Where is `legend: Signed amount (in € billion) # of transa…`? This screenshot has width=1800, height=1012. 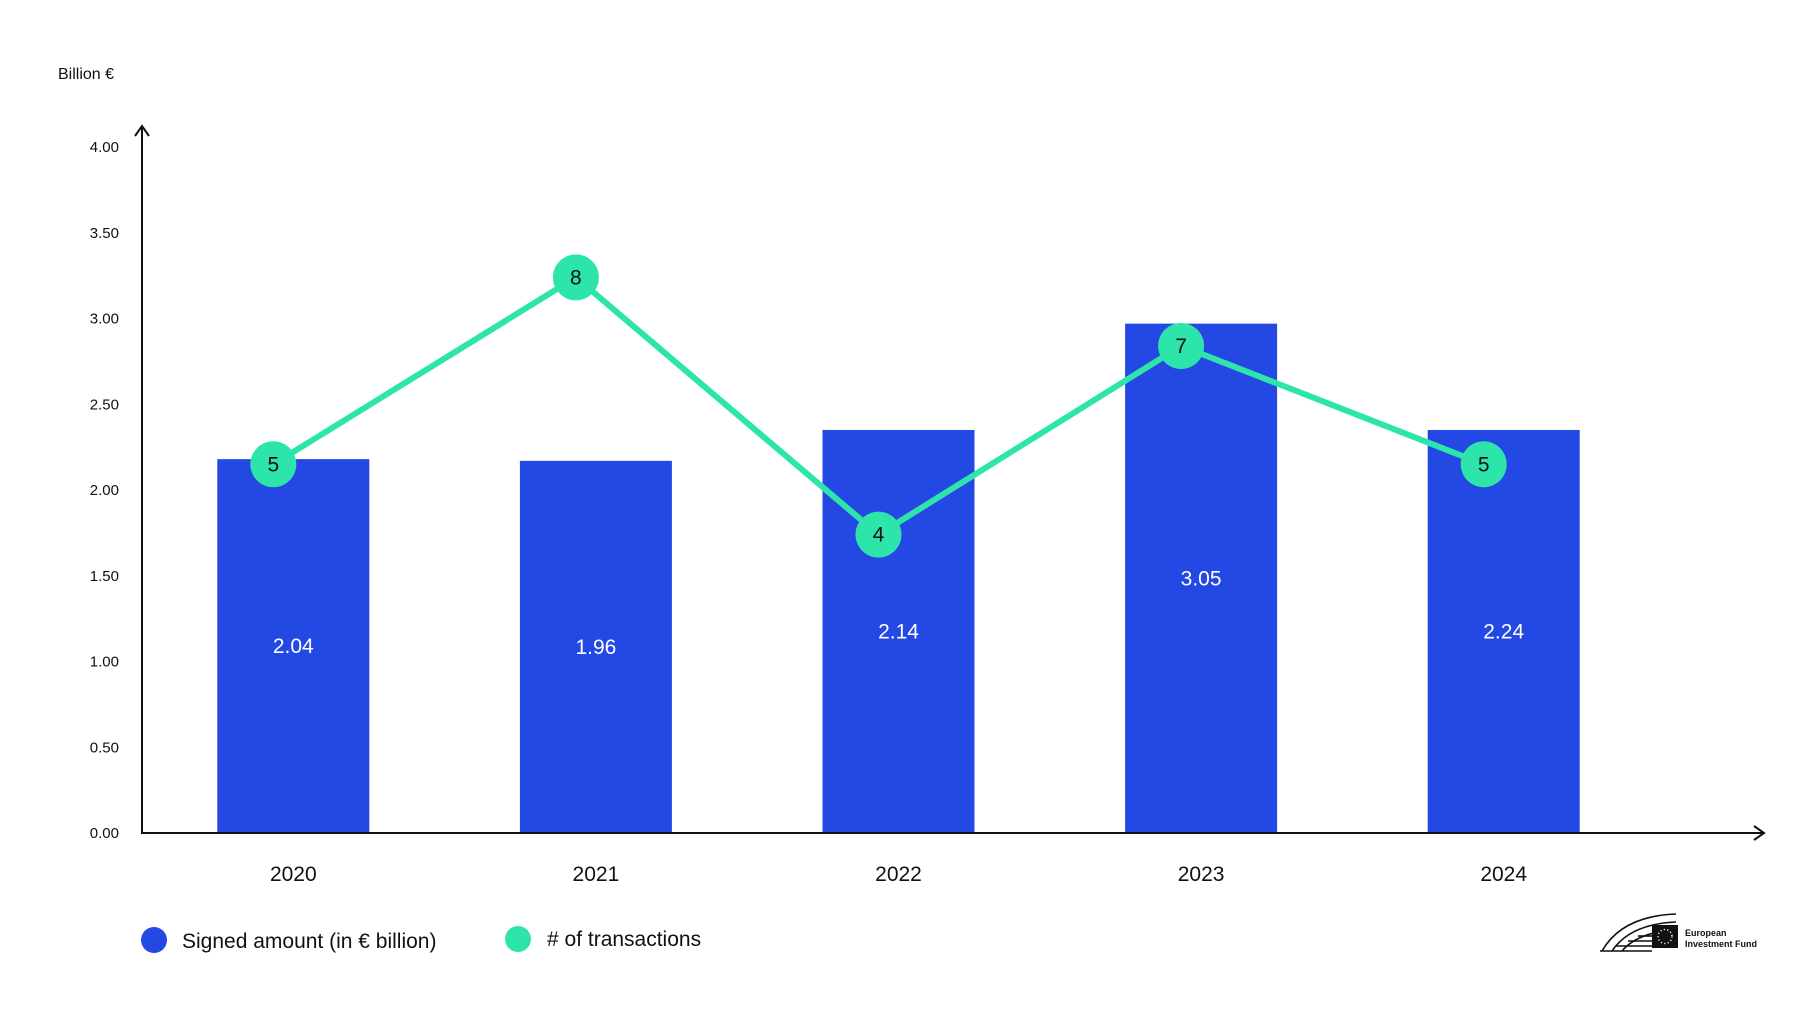 legend: Signed amount (in € billion) # of transa… is located at coordinates (421, 939).